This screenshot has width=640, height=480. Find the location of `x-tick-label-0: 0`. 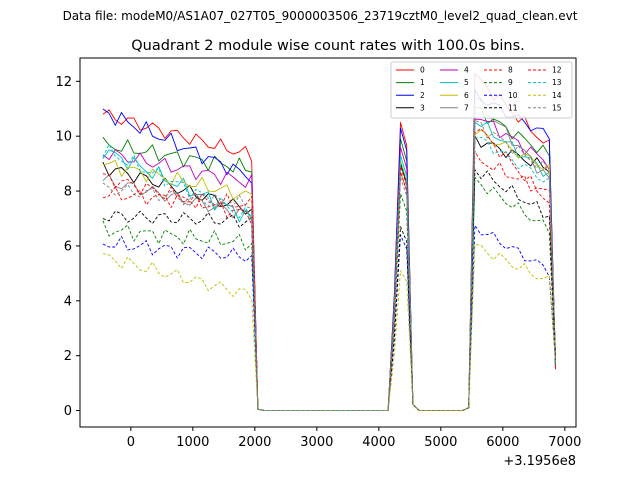

x-tick-label-0: 0 is located at coordinates (131, 442).